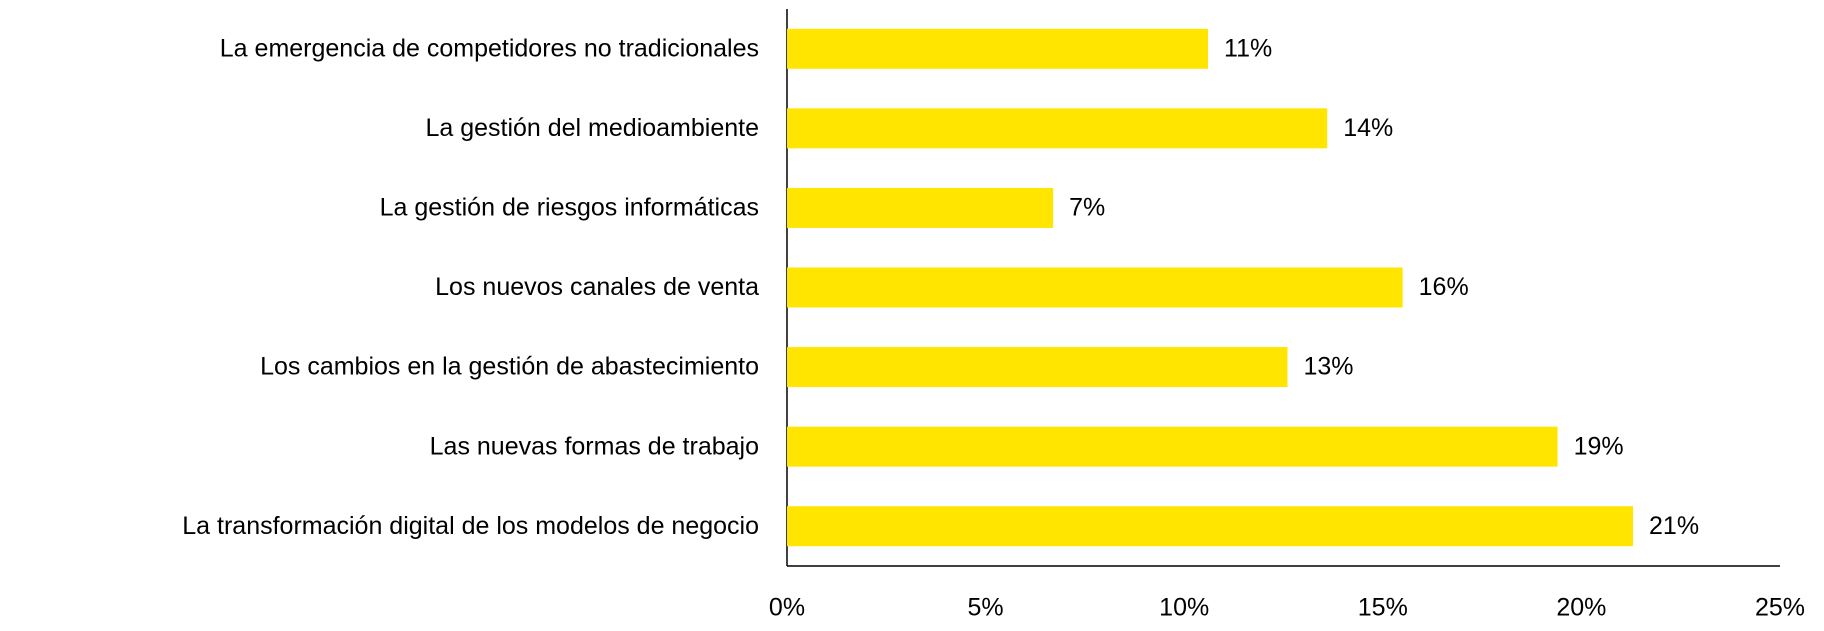  What do you see at coordinates (597, 287) in the screenshot?
I see `y-tick-label: Los nuevos canales de venta` at bounding box center [597, 287].